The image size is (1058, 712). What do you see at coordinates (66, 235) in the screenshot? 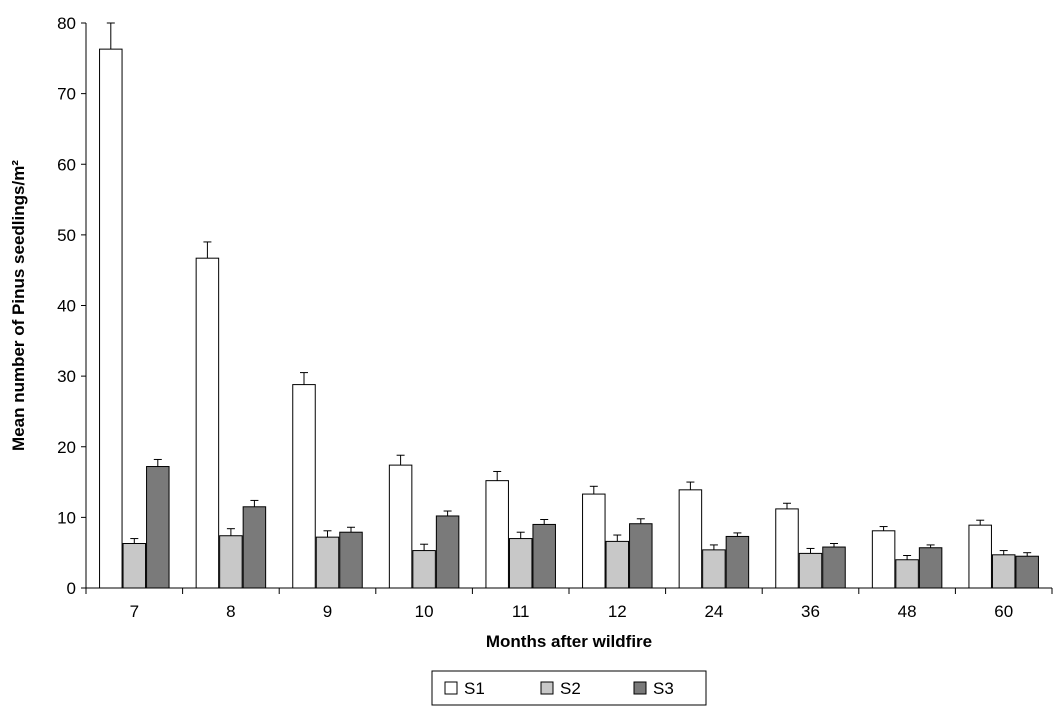
I see `y-tick-label-50: 50` at bounding box center [66, 235].